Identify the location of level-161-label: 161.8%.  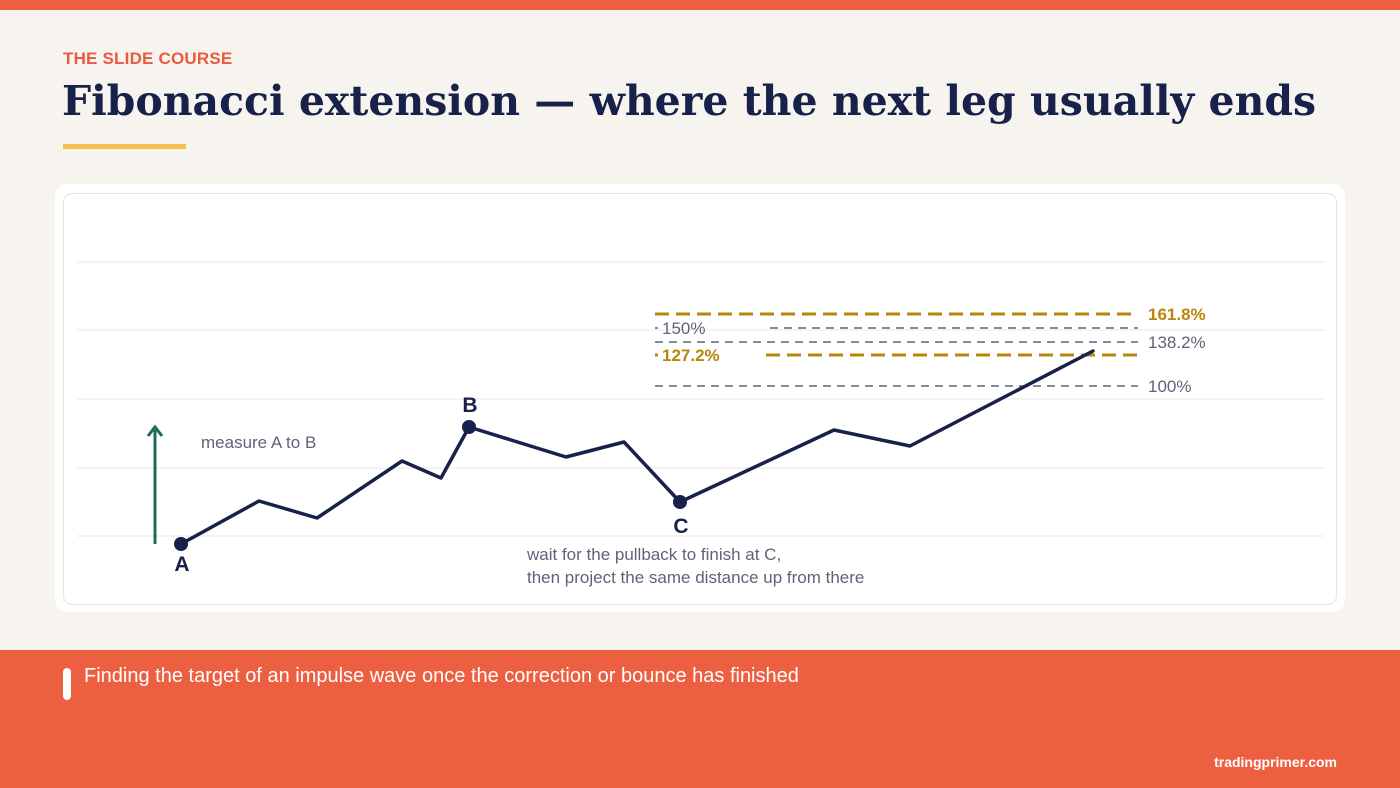
(1177, 314).